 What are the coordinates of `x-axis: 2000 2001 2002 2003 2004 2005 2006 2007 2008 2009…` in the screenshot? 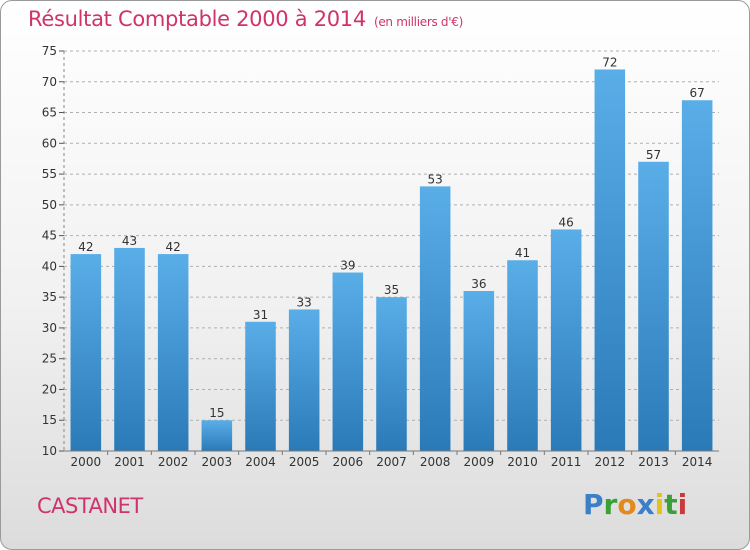 It's located at (391, 459).